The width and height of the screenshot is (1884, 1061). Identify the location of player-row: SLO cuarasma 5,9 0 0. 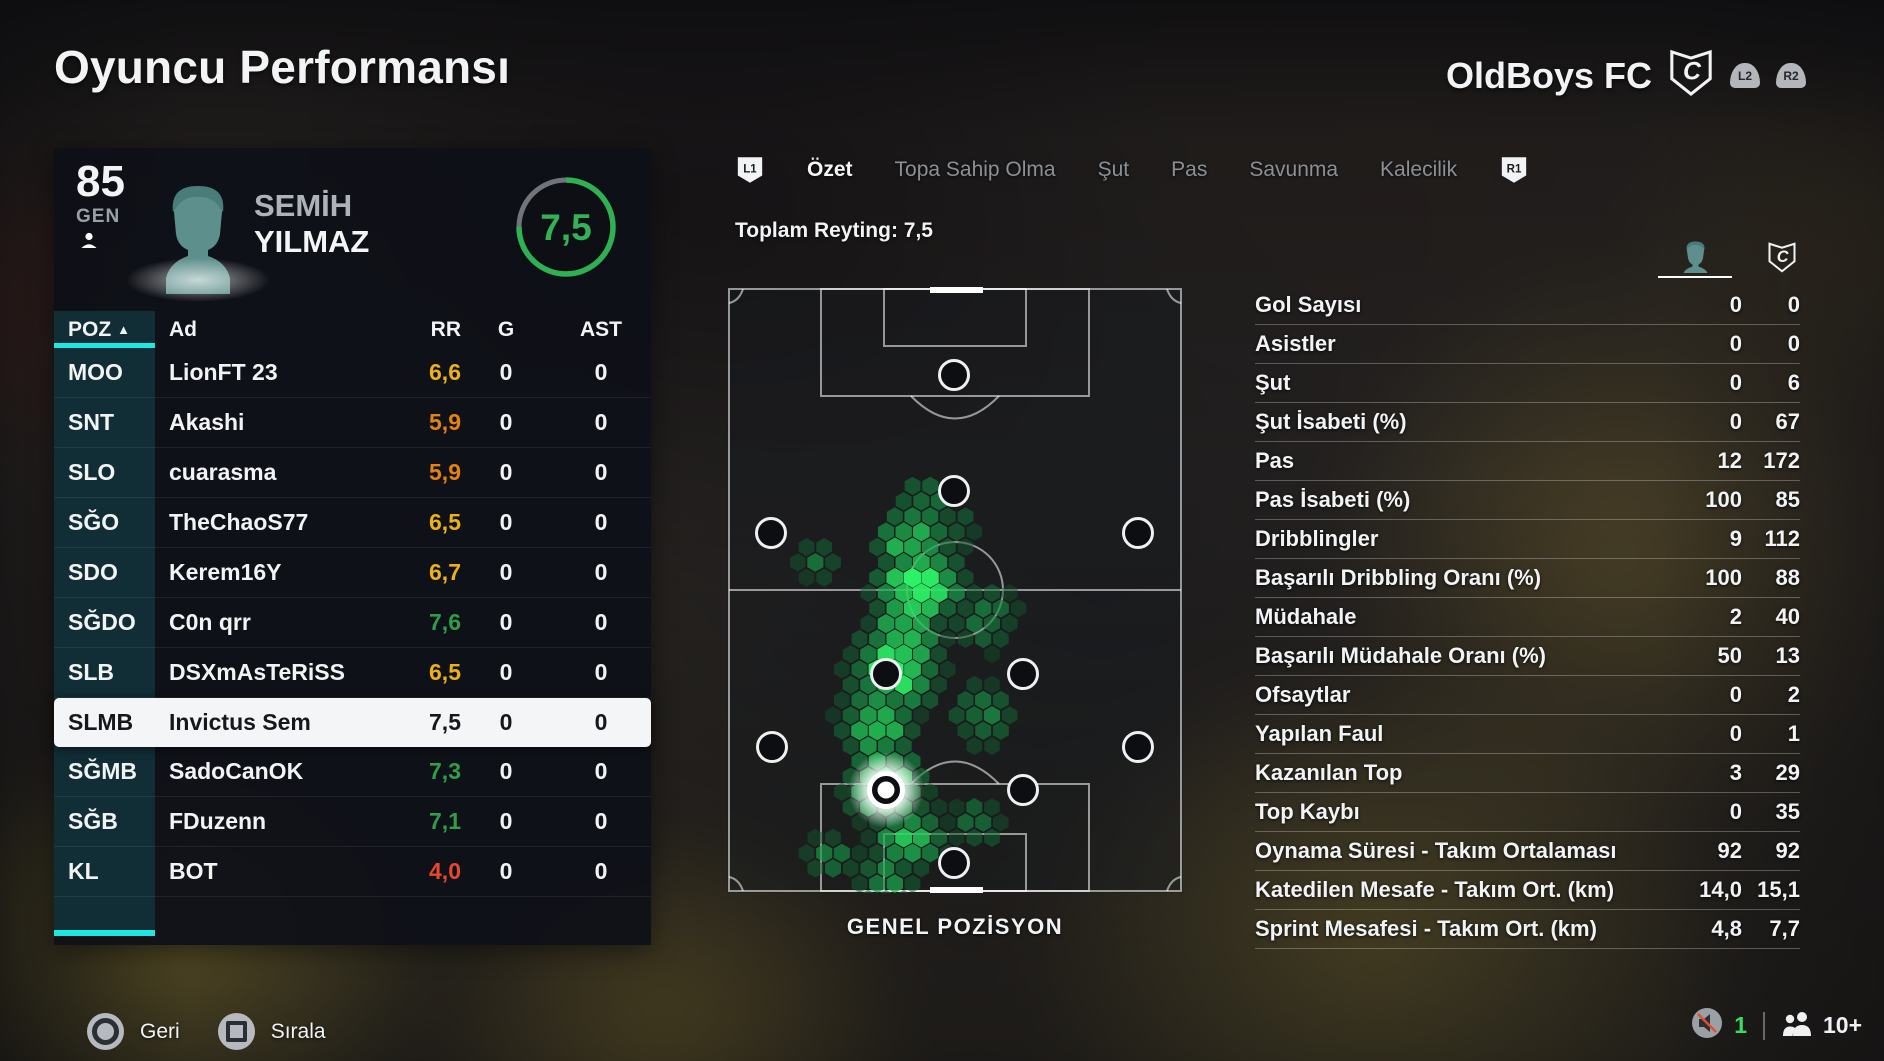
(352, 473).